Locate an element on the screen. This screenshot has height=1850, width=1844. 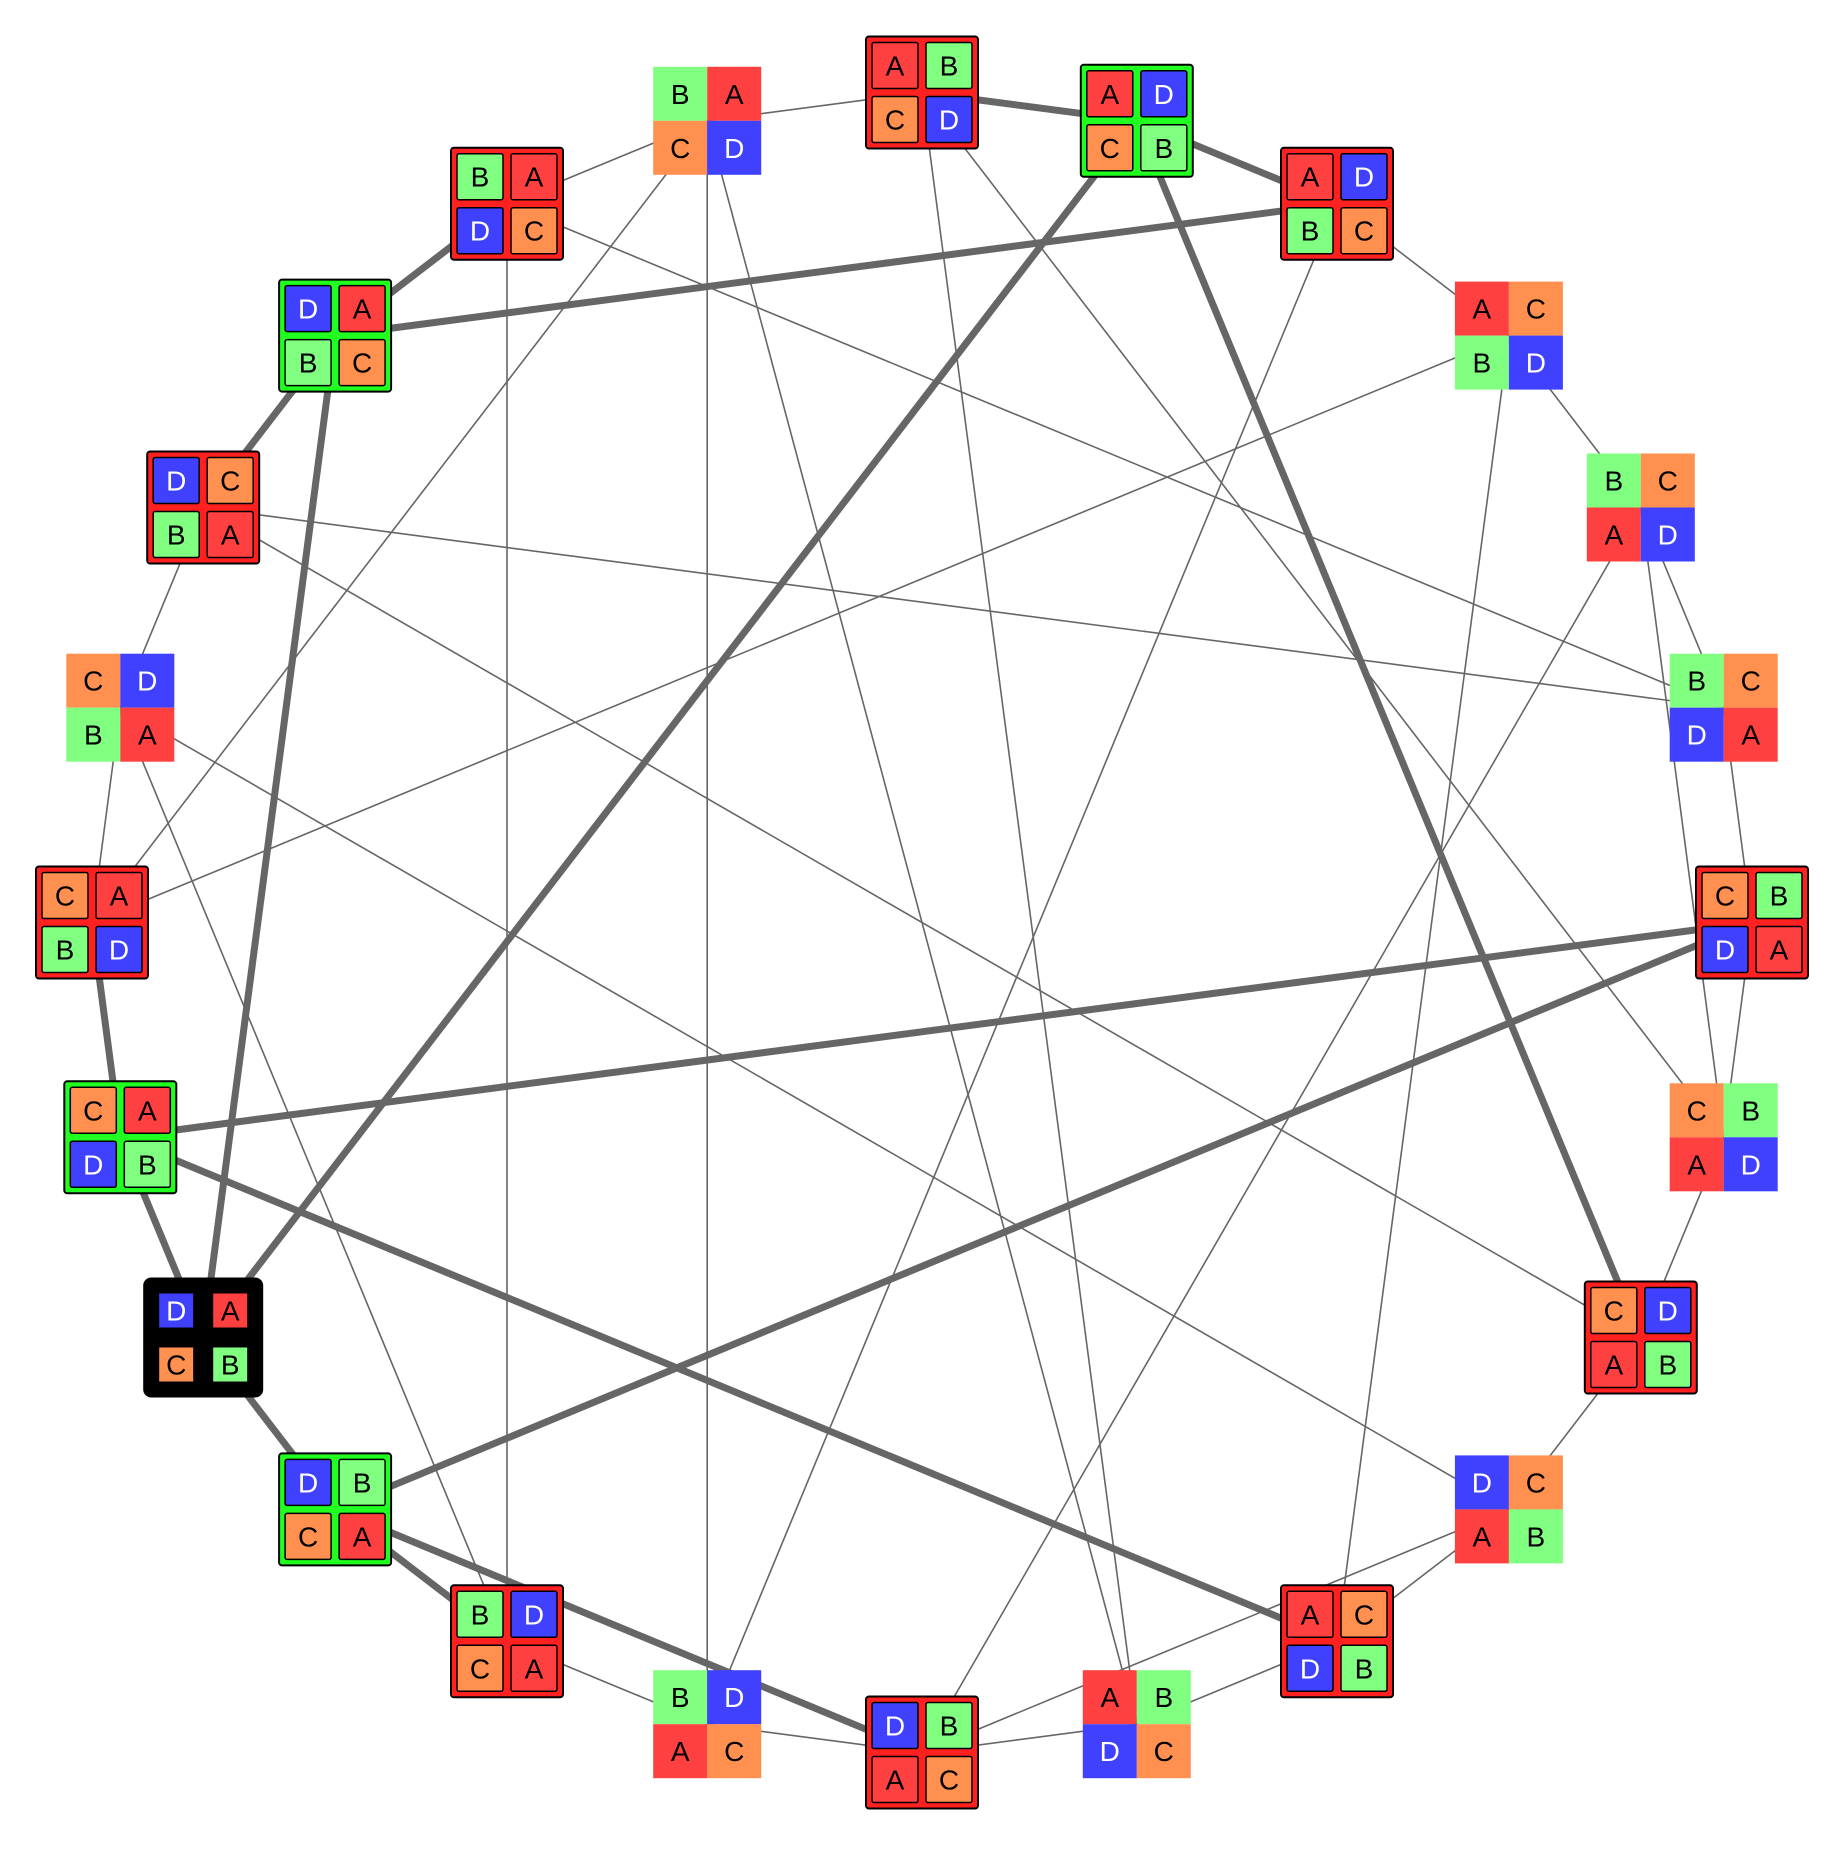
node-n11: A B D C is located at coordinates (1136, 1724).